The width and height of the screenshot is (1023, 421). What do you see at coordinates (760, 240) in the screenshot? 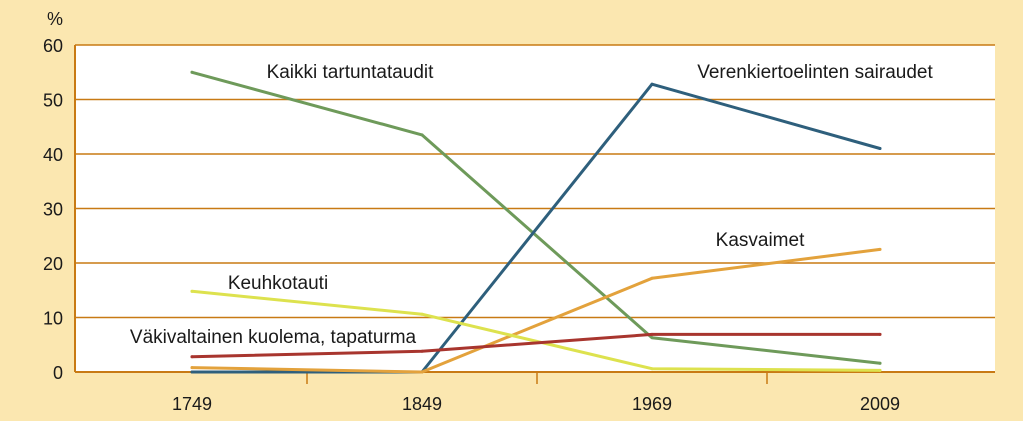
I see `series-label: Kasvaimet` at bounding box center [760, 240].